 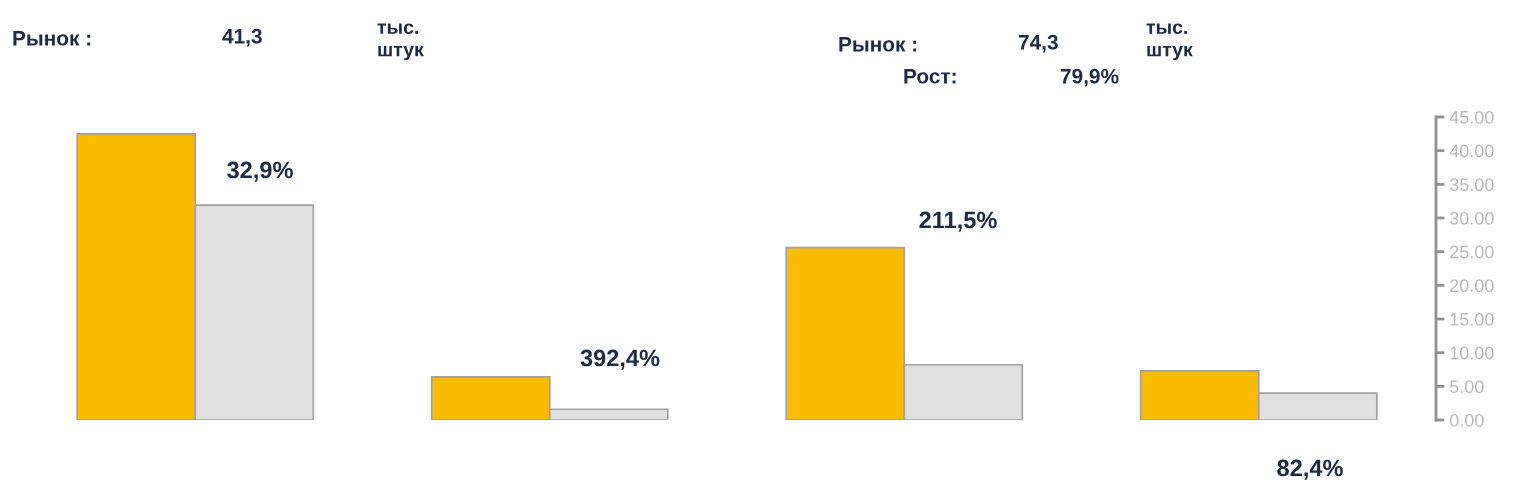 What do you see at coordinates (1038, 43) in the screenshot?
I see `text: 74,3` at bounding box center [1038, 43].